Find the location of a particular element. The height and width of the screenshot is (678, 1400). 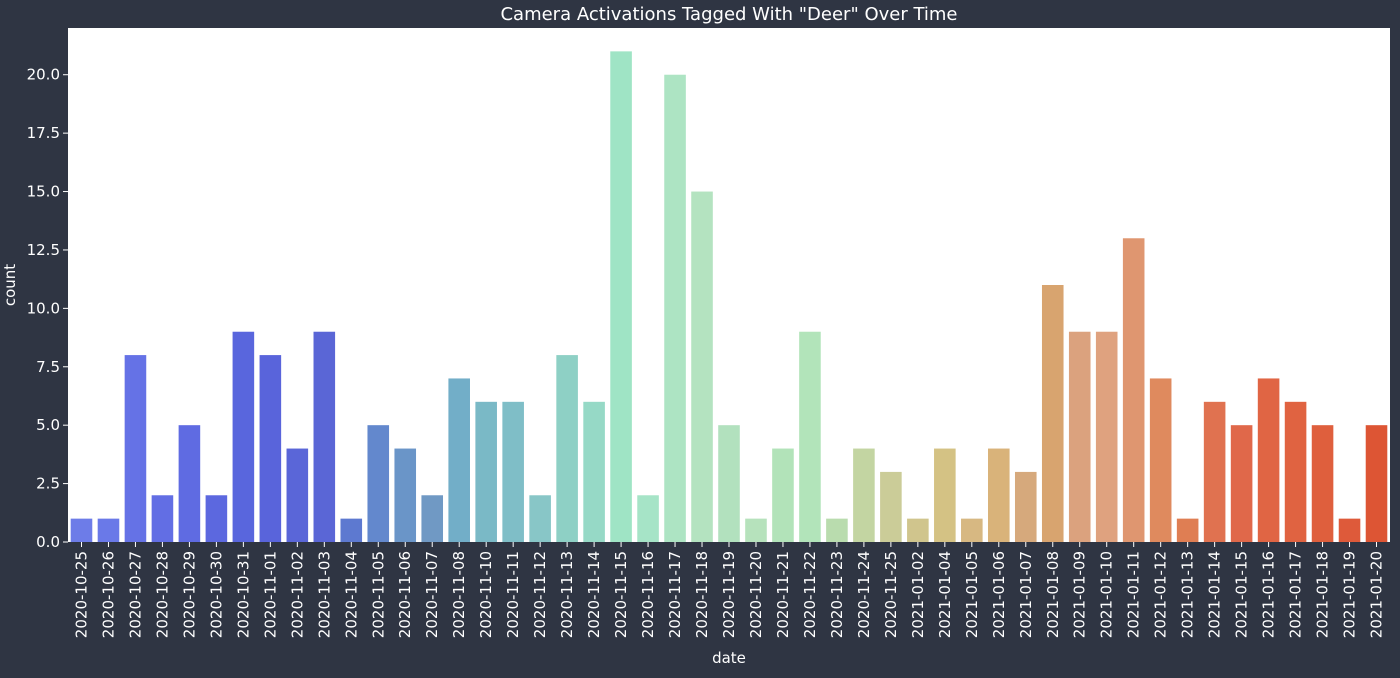

x-tick-label: 2020-11-24 is located at coordinates (864, 594).